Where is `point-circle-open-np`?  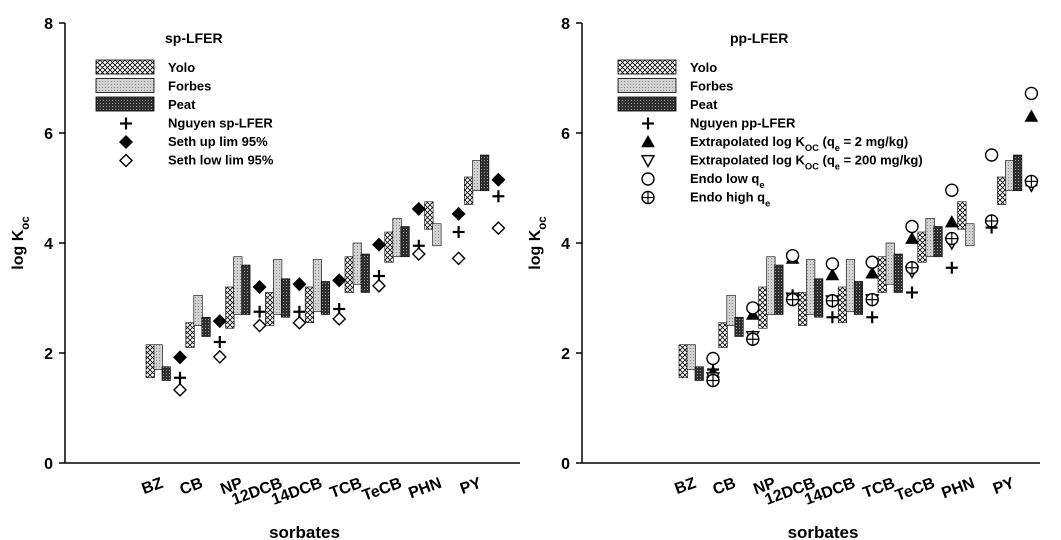
point-circle-open-np is located at coordinates (793, 256).